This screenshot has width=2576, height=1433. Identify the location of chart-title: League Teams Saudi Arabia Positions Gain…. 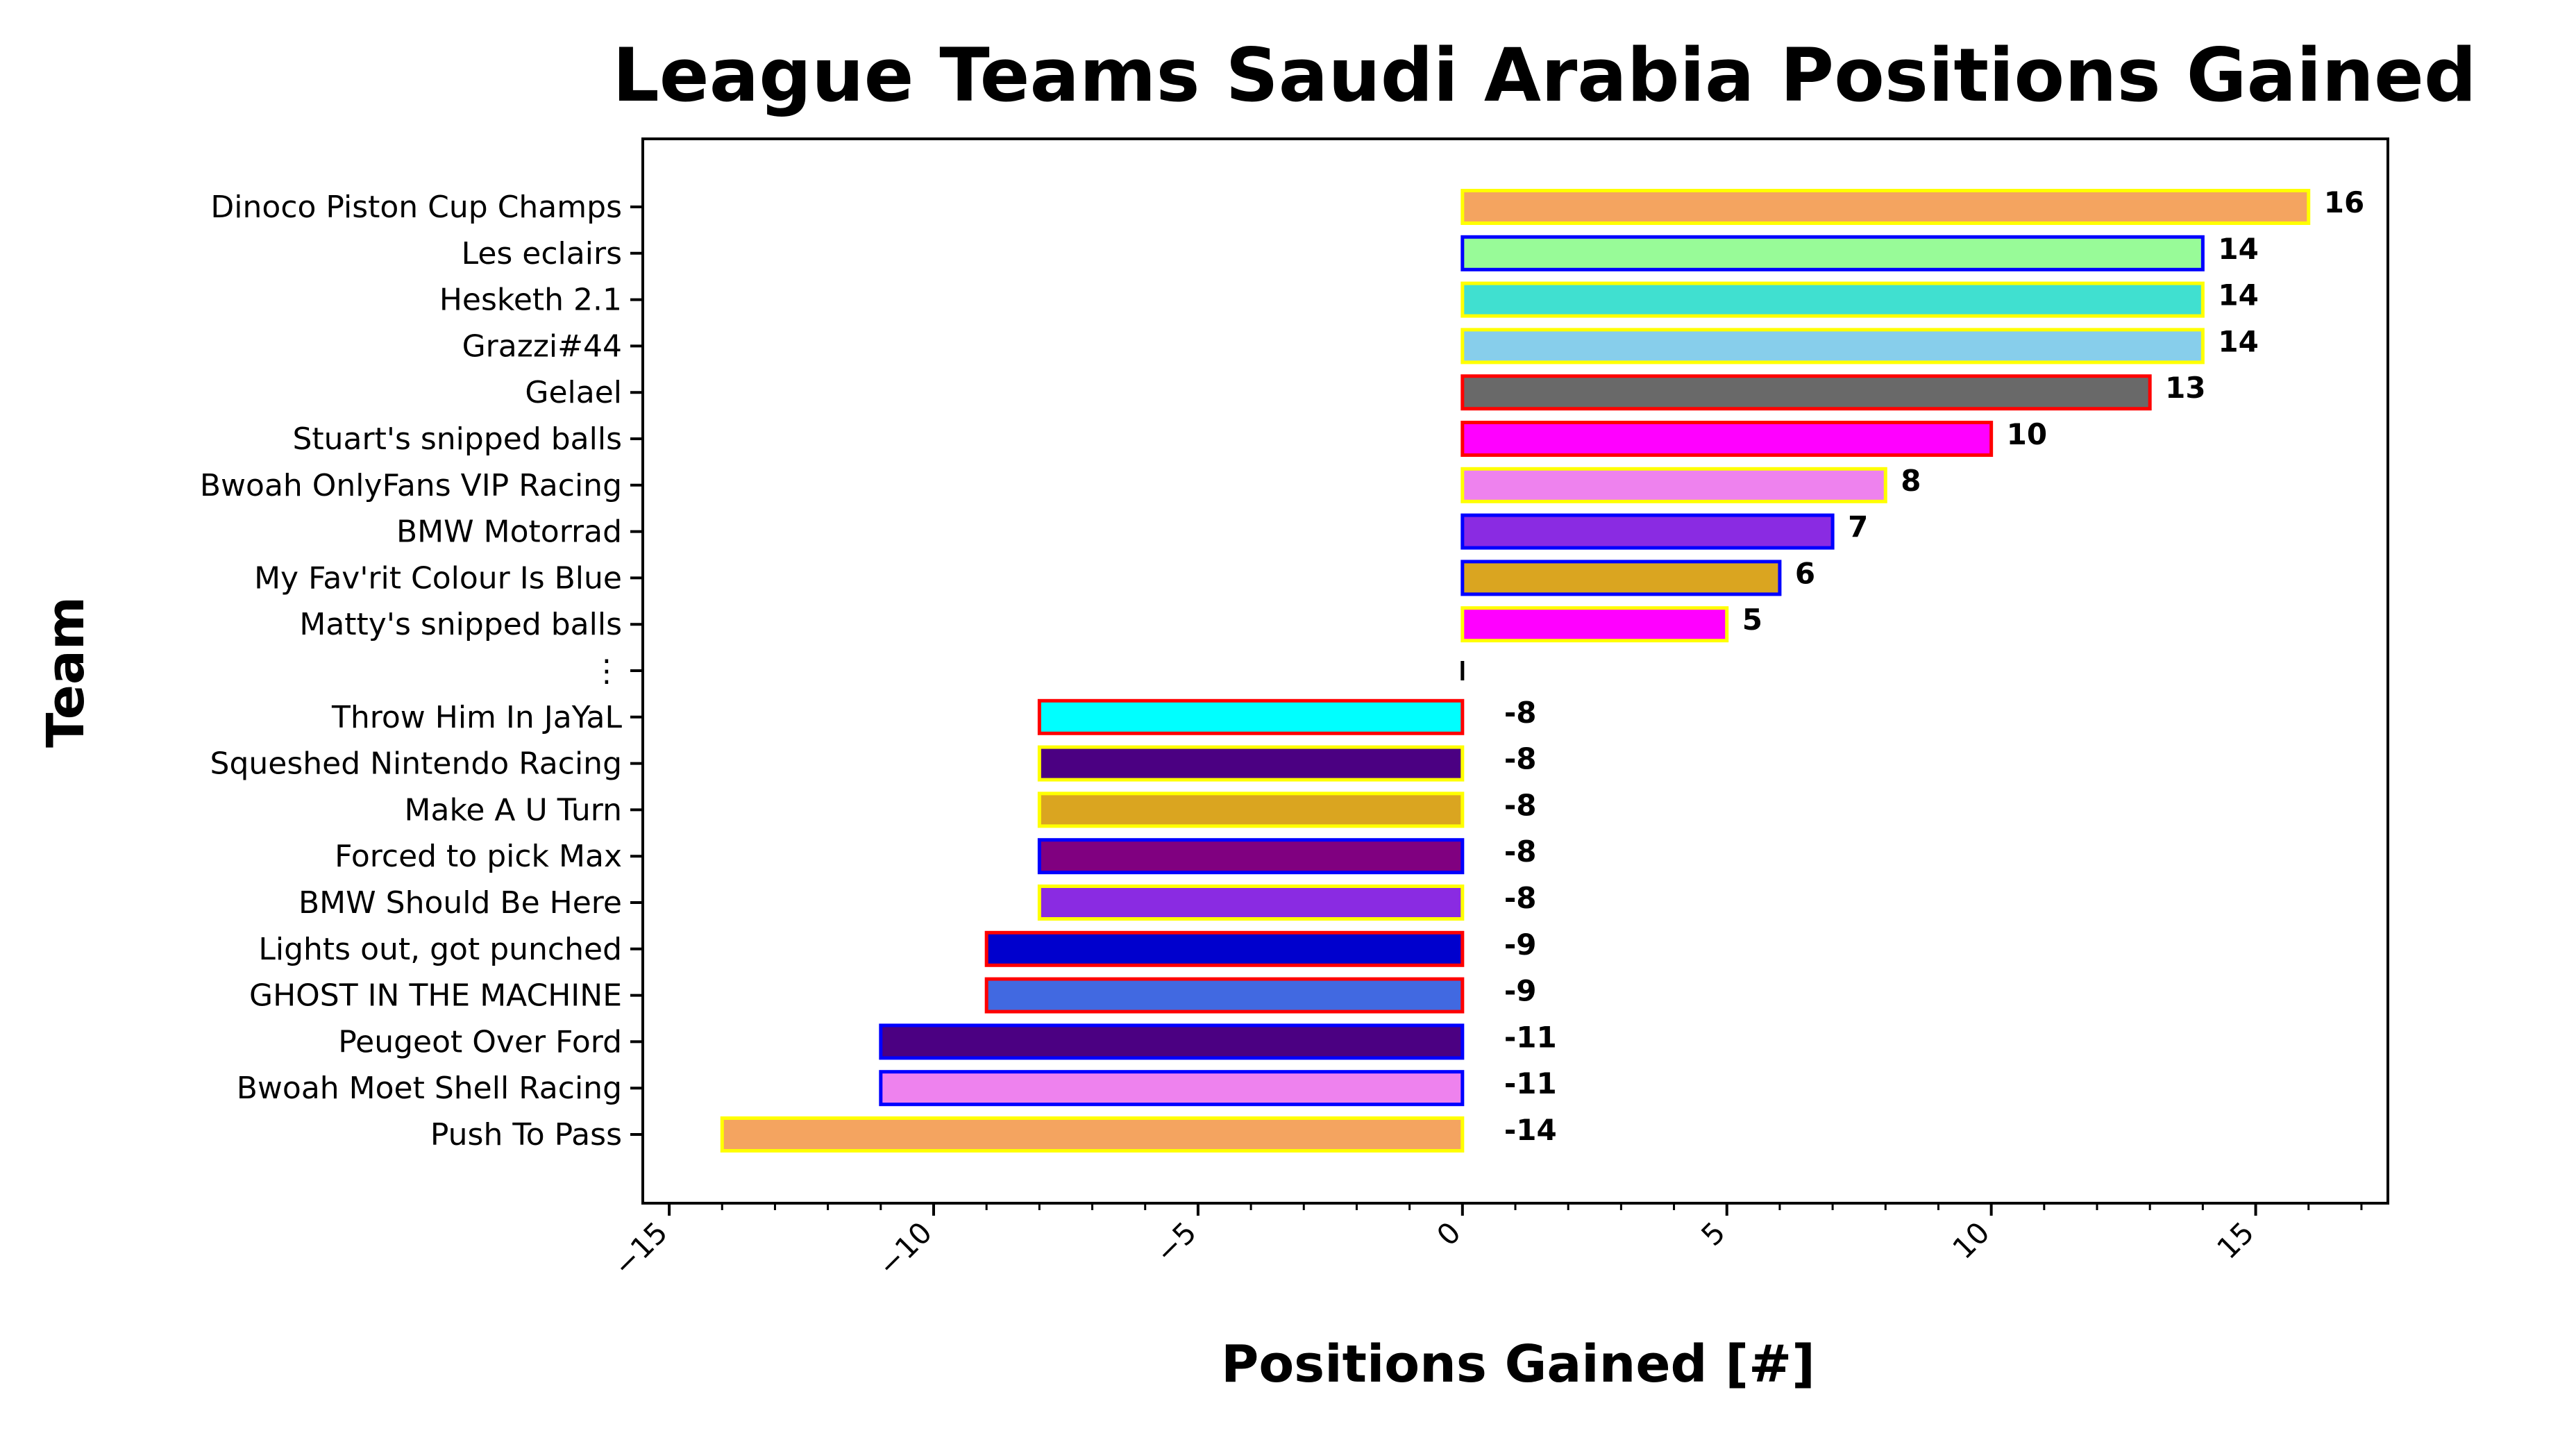
(1544, 75).